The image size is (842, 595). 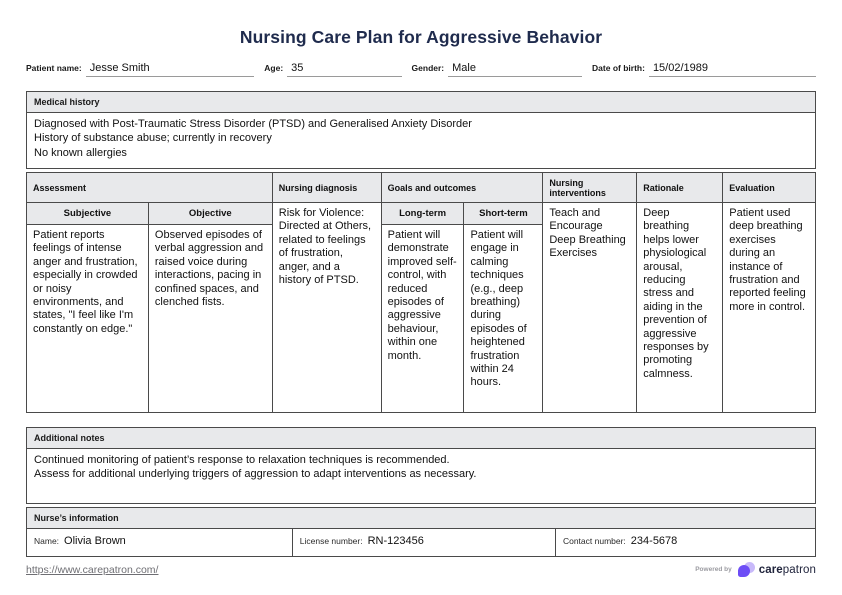 I want to click on dob-label: Date of birth:, so click(x=618, y=68).